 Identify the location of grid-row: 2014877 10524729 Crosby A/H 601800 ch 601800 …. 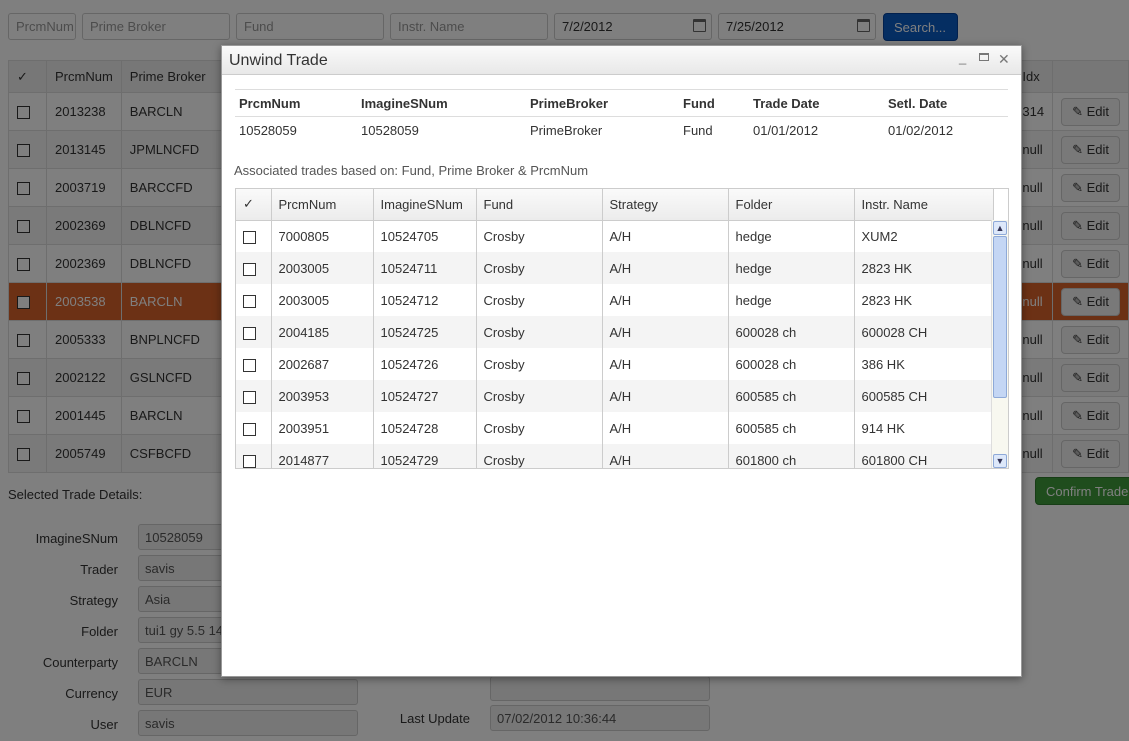
(615, 456).